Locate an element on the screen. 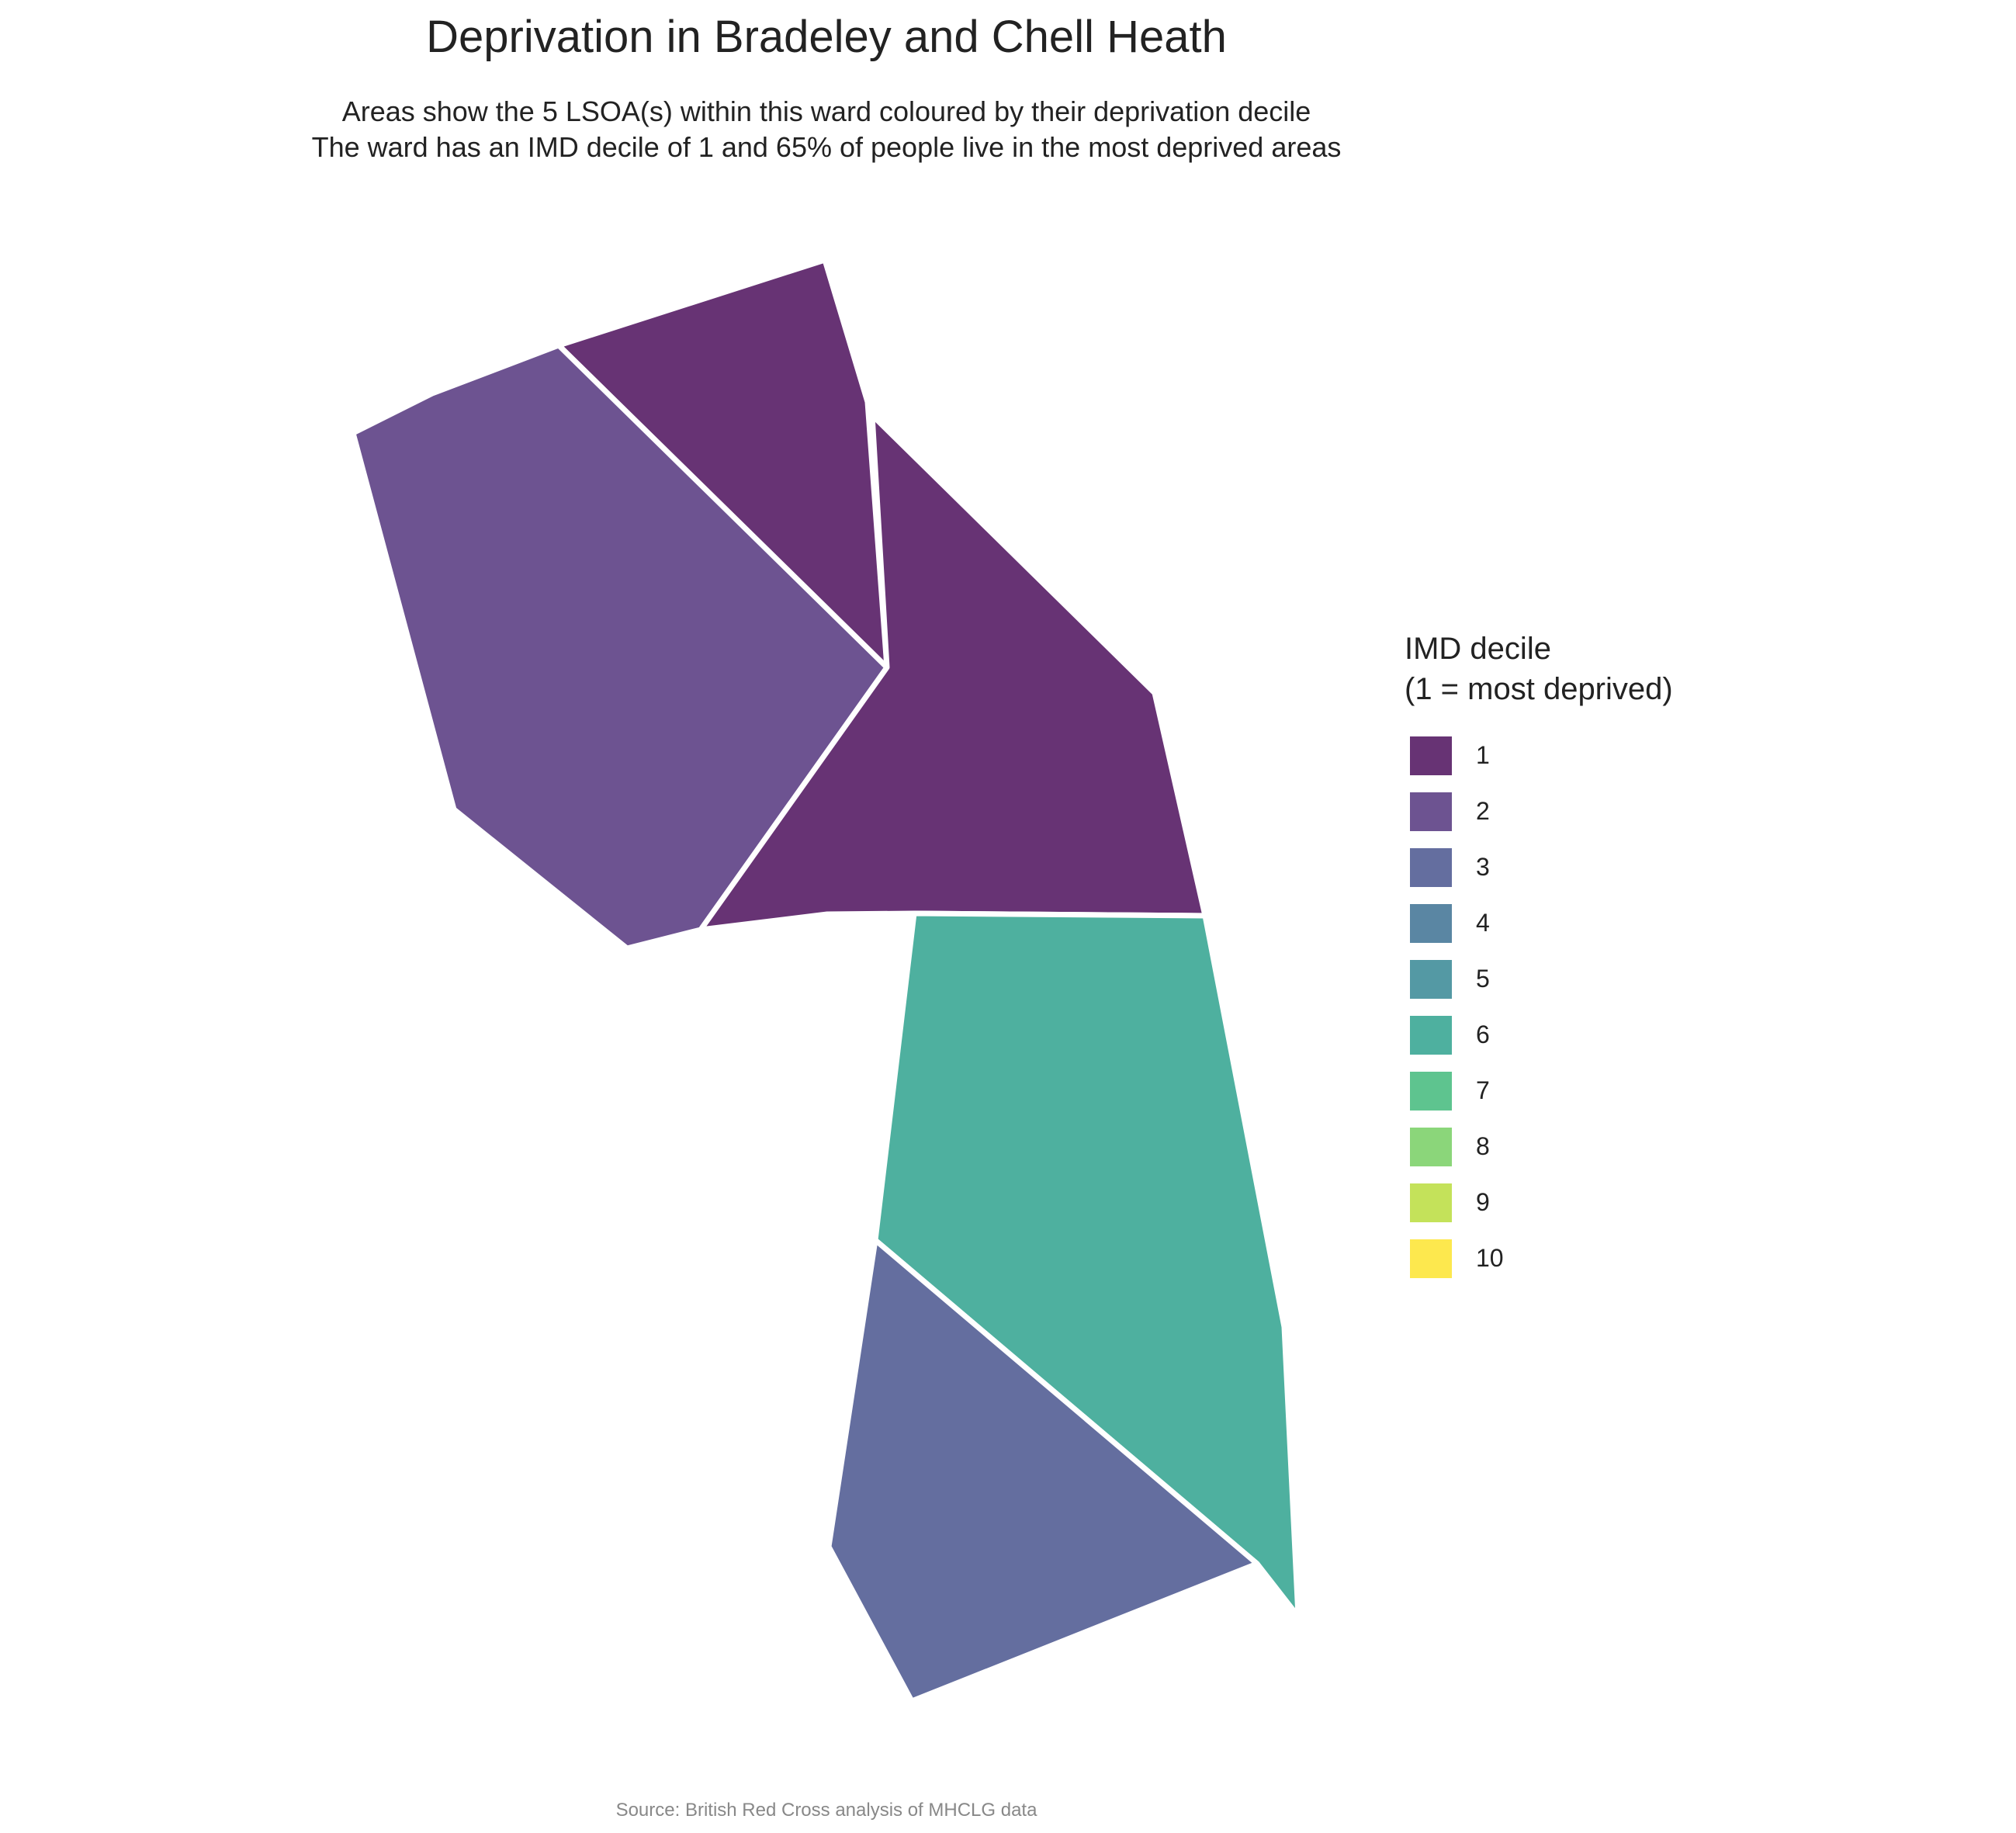 This screenshot has width=2016, height=1833. legend-label: 9 is located at coordinates (1483, 1202).